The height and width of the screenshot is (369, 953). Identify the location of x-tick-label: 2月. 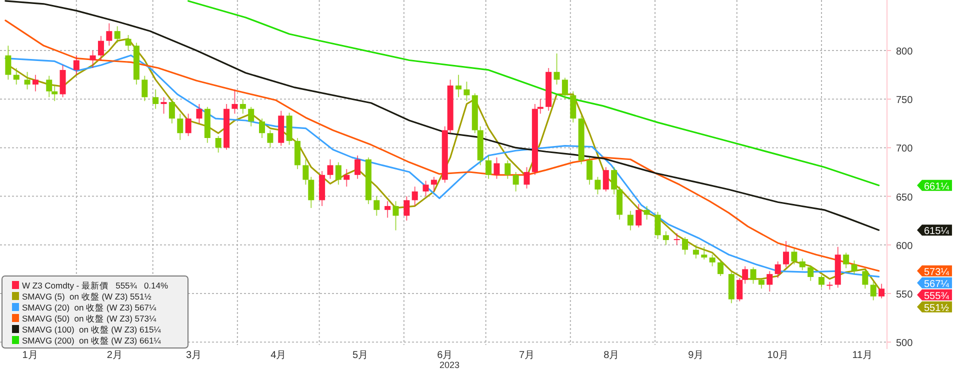
(114, 355).